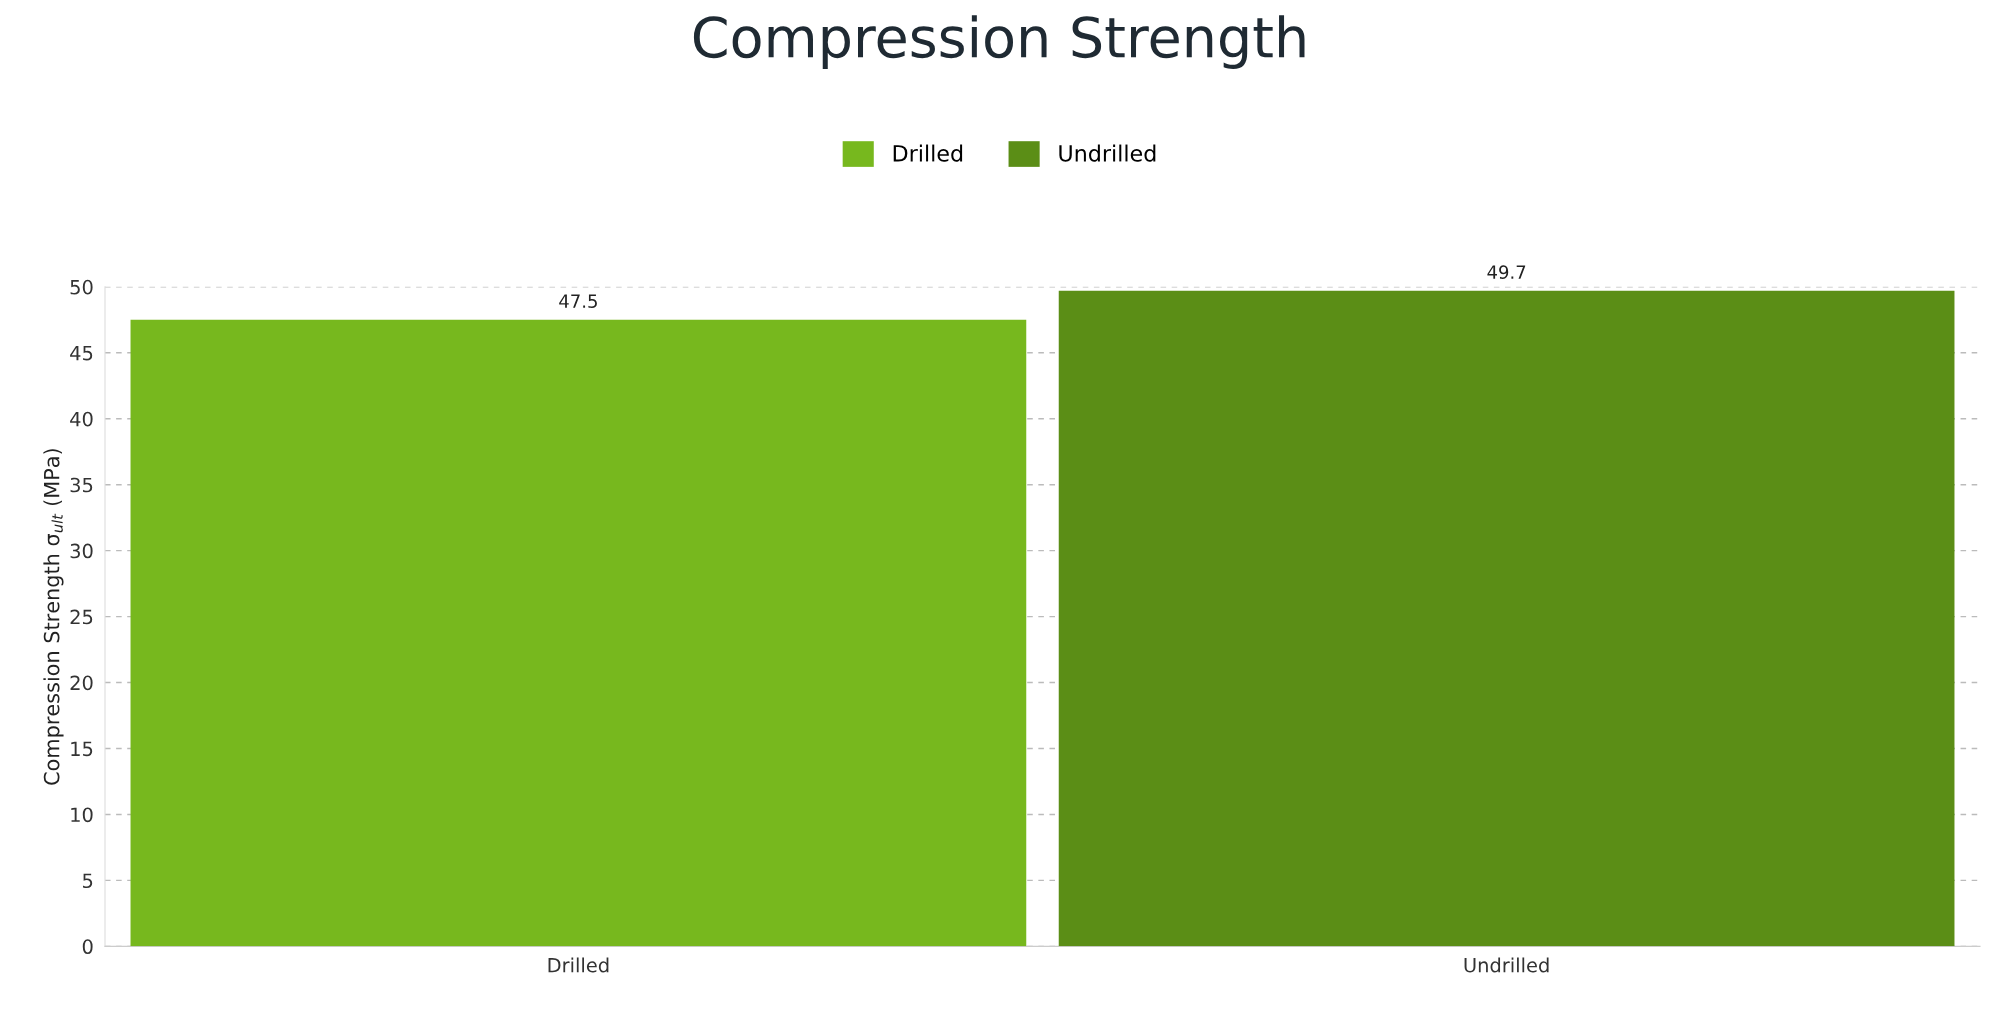 This screenshot has height=1010, width=2000. I want to click on y-tick-label: 25, so click(81, 617).